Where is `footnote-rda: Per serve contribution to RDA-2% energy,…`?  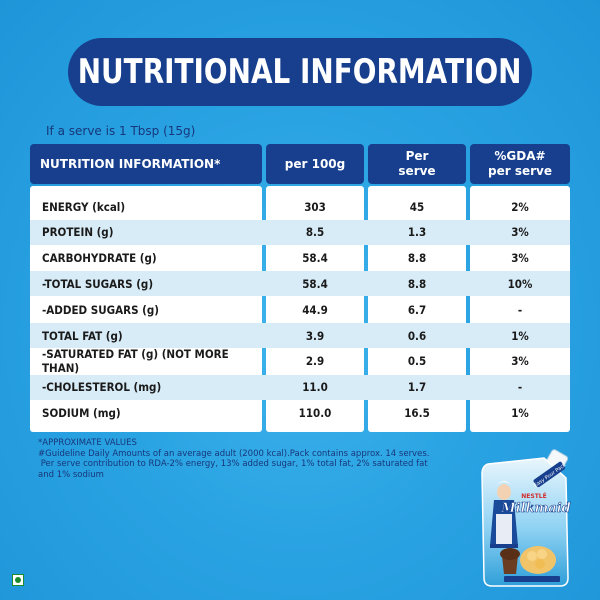 footnote-rda: Per serve contribution to RDA-2% energy,… is located at coordinates (233, 464).